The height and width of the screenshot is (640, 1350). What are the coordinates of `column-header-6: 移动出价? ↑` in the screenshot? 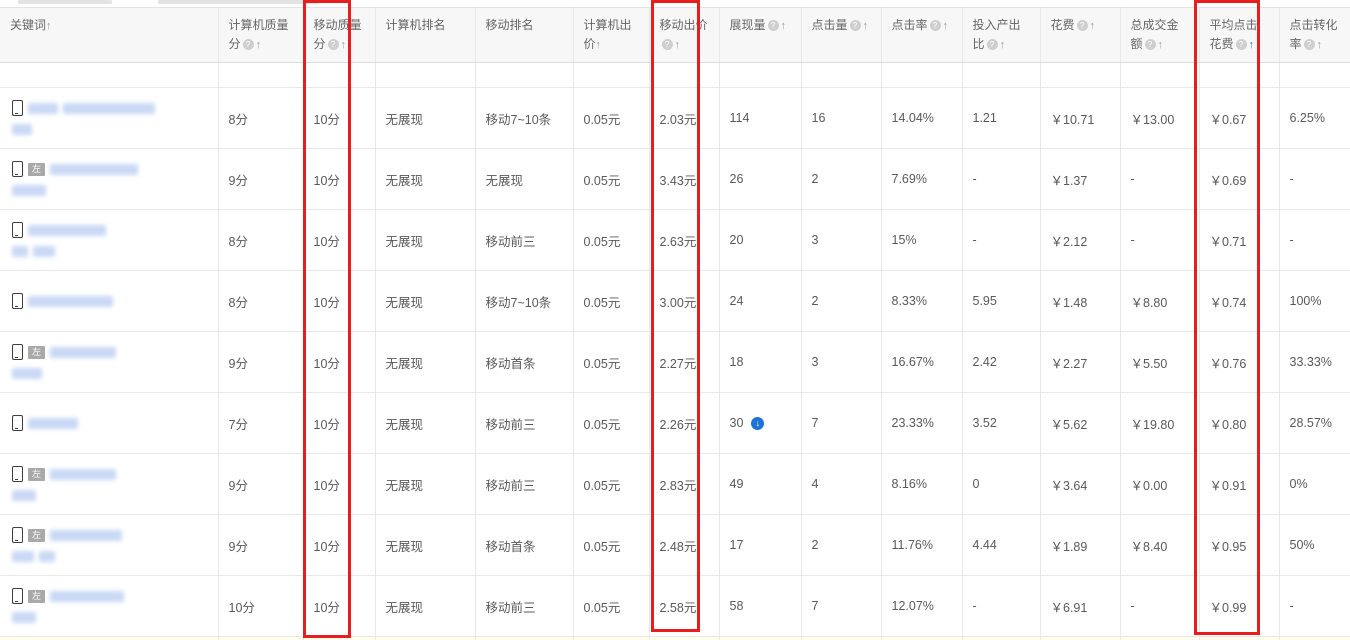 It's located at (684, 35).